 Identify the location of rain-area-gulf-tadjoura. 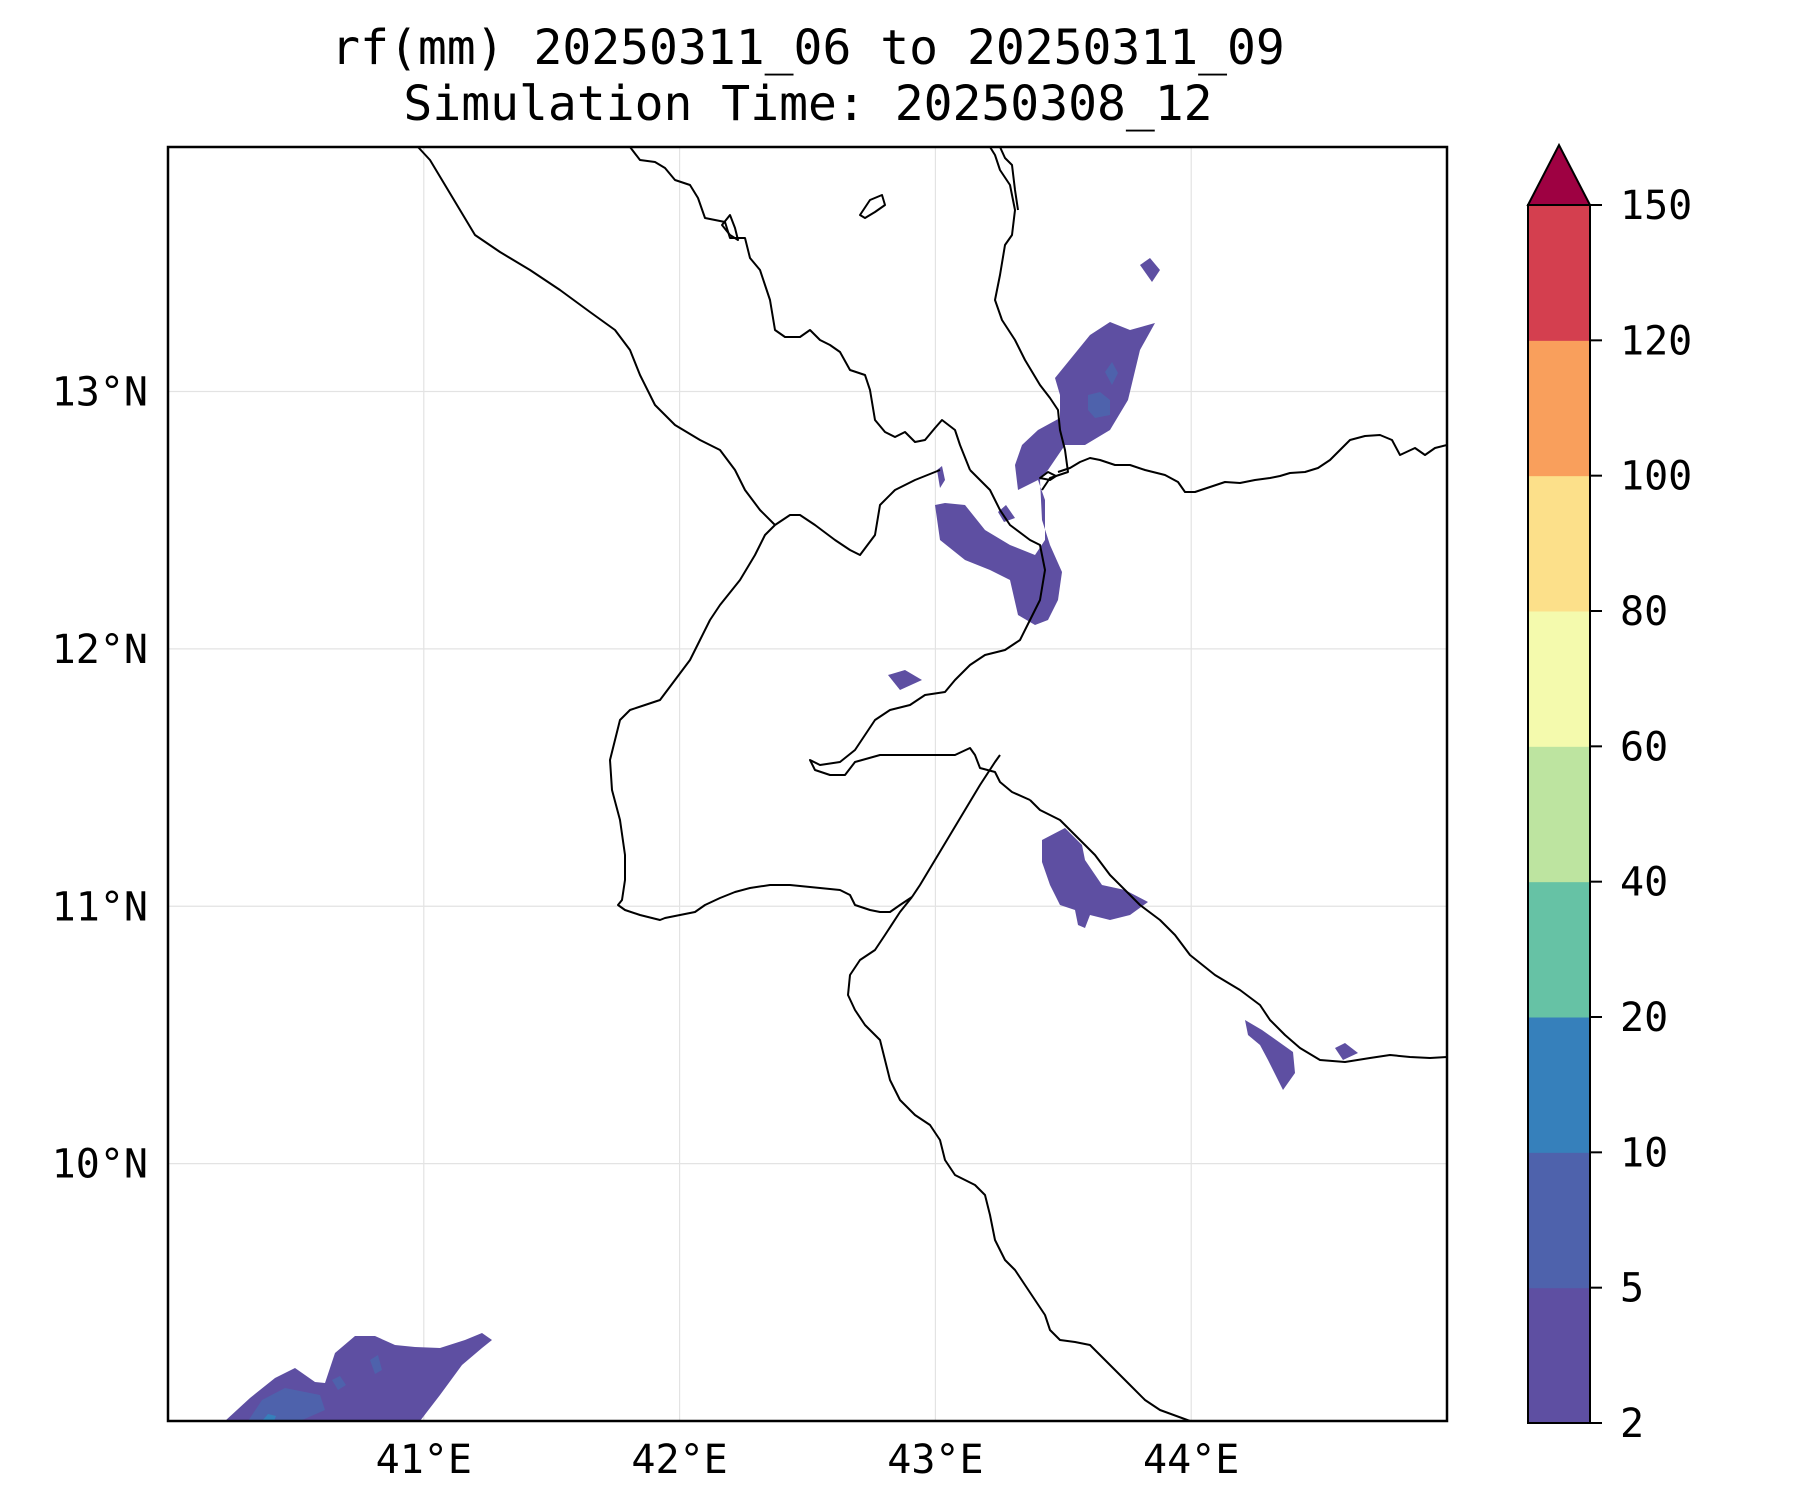
(905, 680).